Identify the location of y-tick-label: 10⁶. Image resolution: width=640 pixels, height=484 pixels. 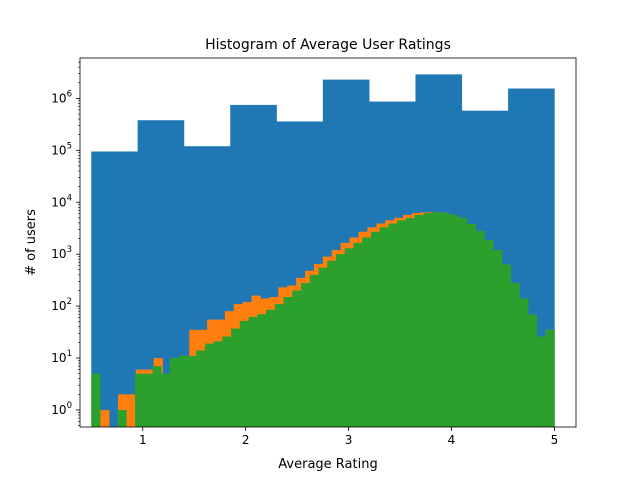
(61, 97).